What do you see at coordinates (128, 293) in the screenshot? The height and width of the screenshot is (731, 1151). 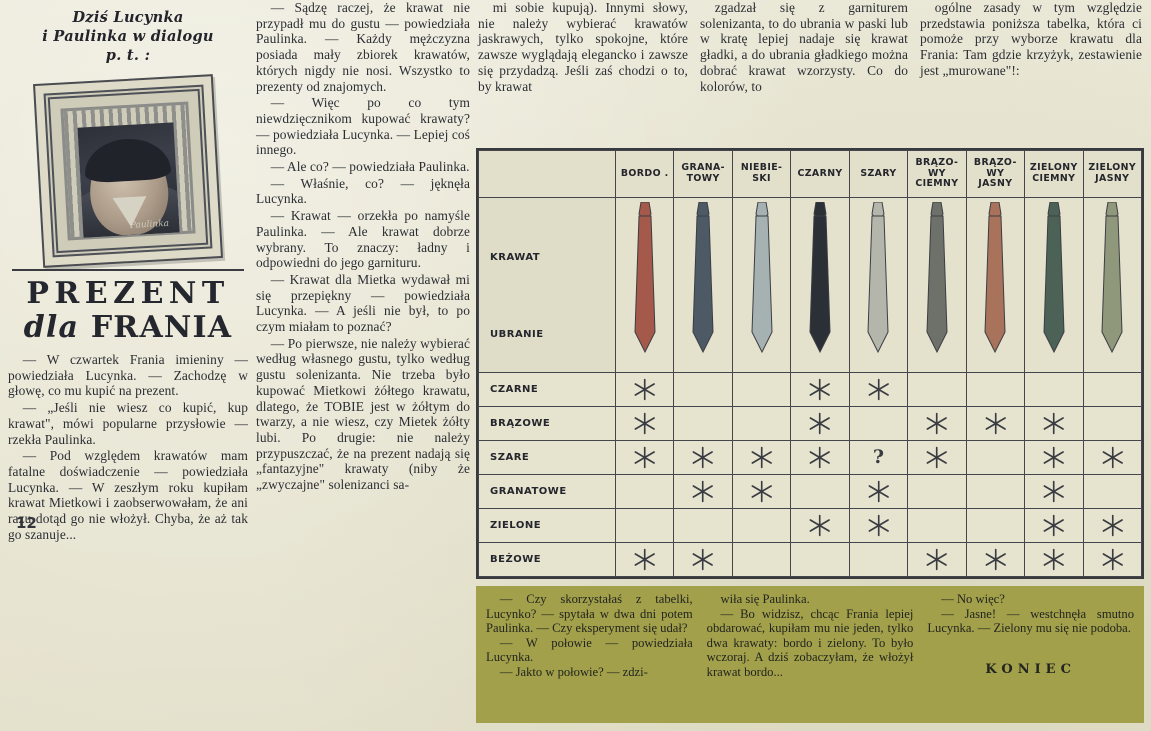 I see `headline-line-1: PREZENT` at bounding box center [128, 293].